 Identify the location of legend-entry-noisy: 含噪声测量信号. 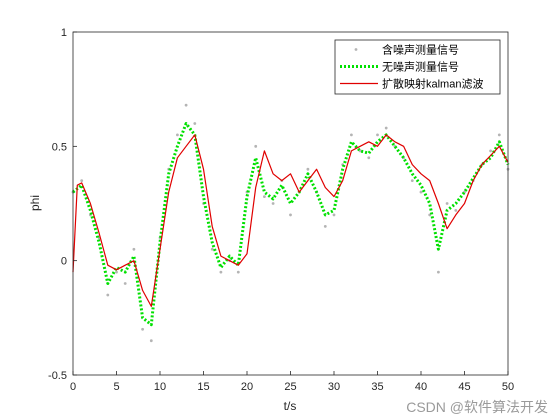
(406, 50).